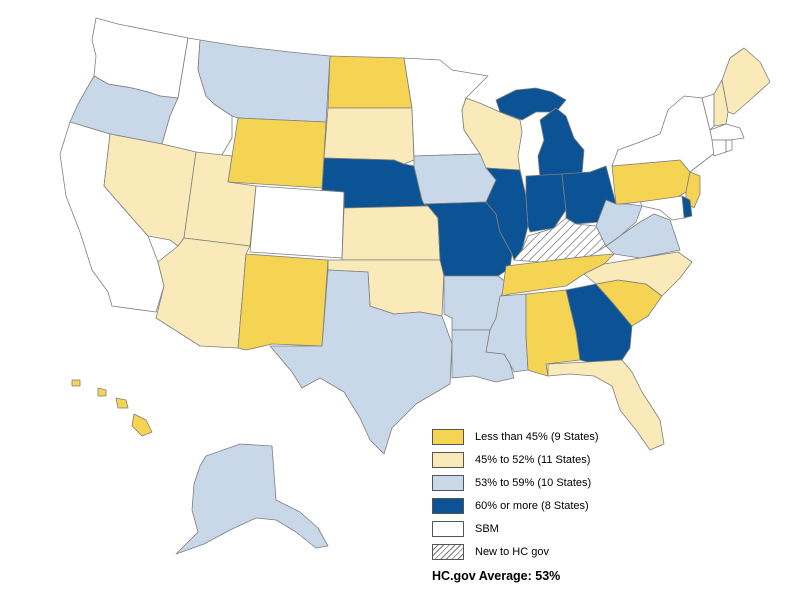 This screenshot has height=612, width=792. What do you see at coordinates (203, 293) in the screenshot?
I see `state-AZ` at bounding box center [203, 293].